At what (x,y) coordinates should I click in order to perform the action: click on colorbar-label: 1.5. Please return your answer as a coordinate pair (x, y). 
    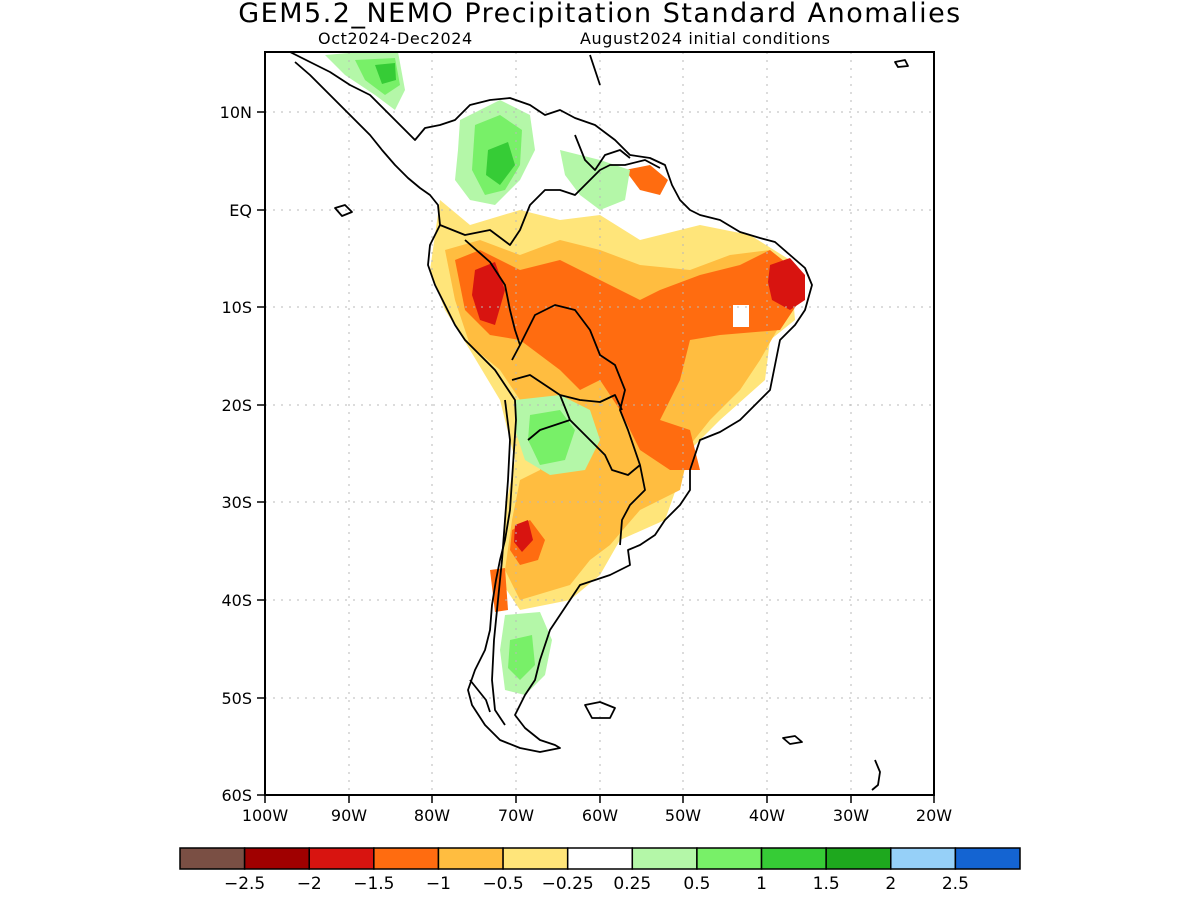
    Looking at the image, I should click on (826, 884).